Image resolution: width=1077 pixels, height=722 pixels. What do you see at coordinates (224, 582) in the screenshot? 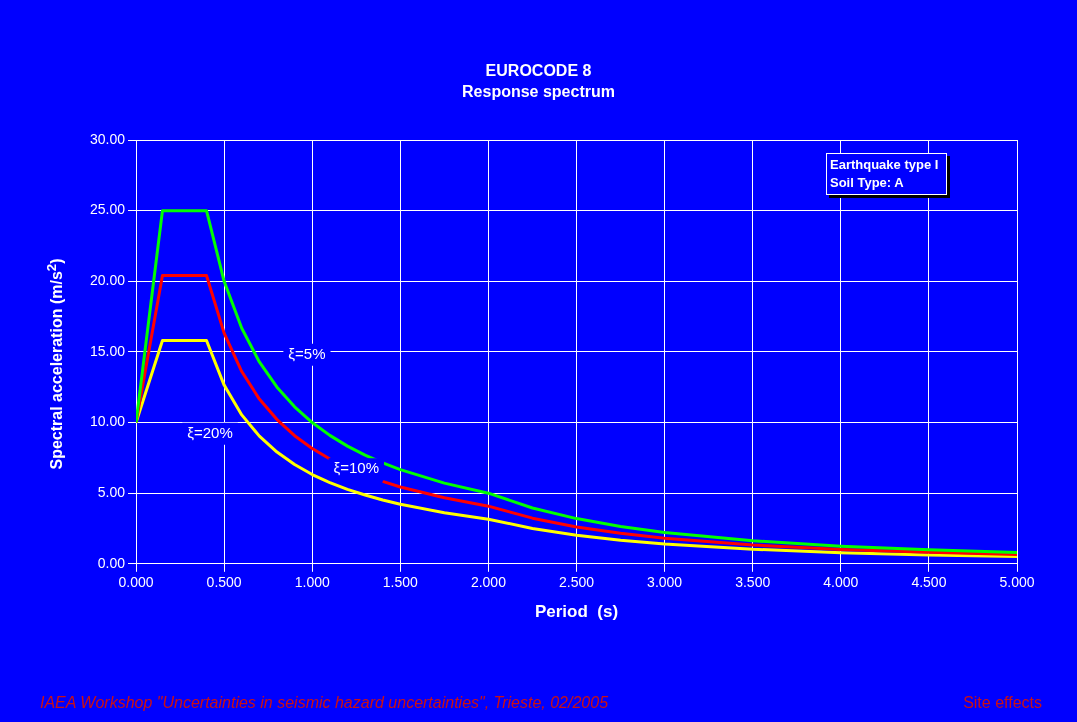
I see `x-tick-label: 0.500` at bounding box center [224, 582].